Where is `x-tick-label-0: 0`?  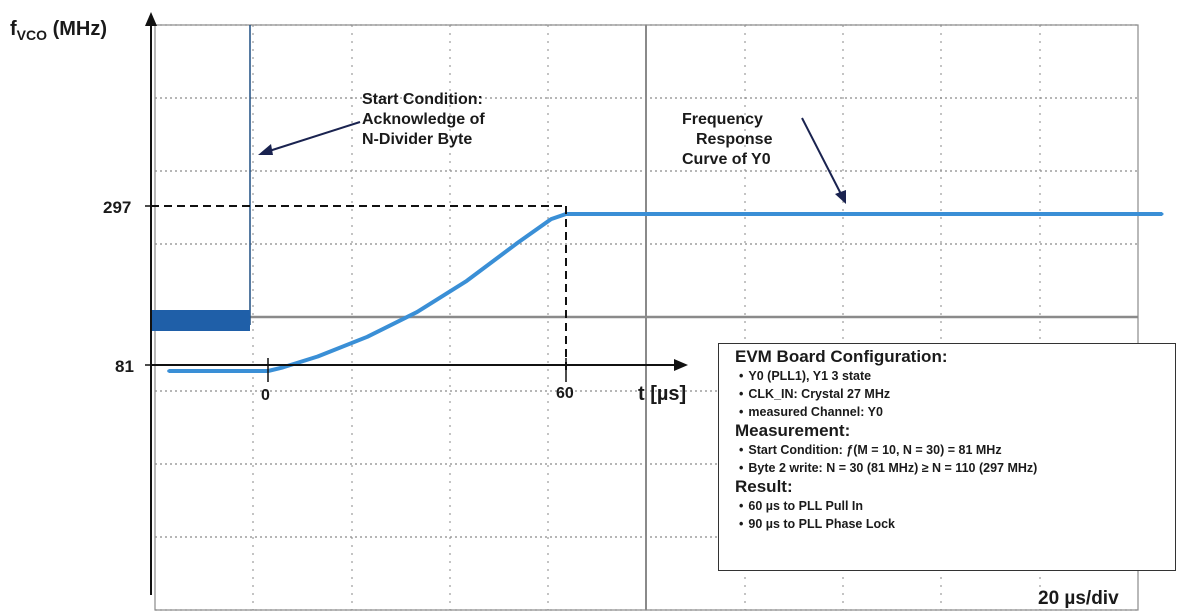 x-tick-label-0: 0 is located at coordinates (265, 395).